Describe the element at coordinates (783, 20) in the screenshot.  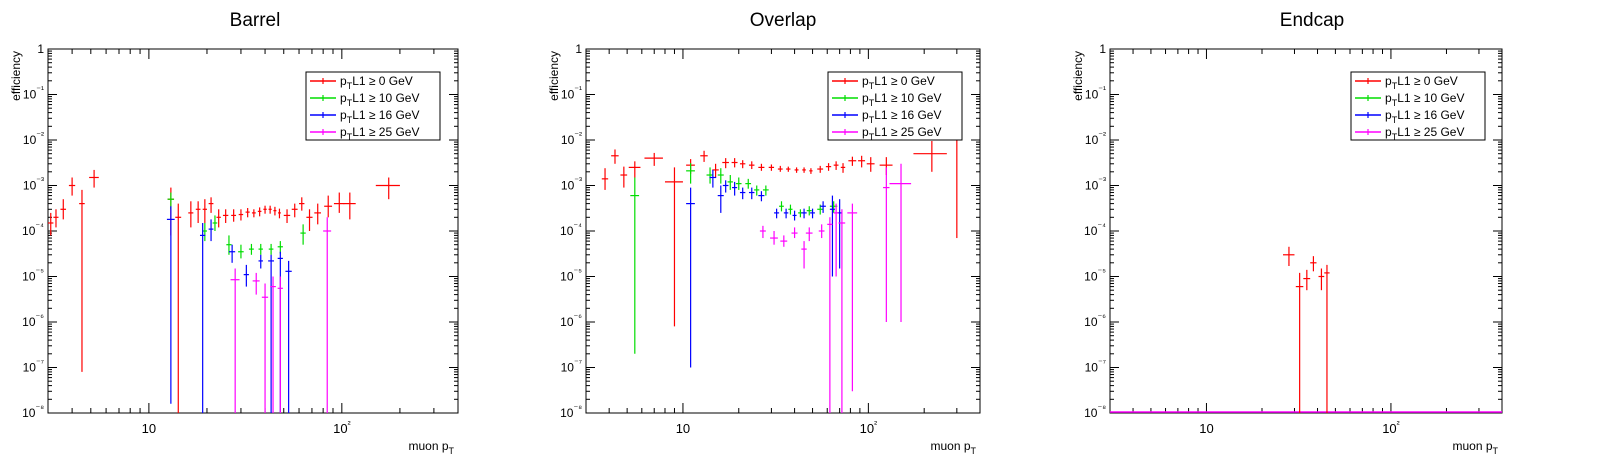
I see `chart-title: Overlap` at that location.